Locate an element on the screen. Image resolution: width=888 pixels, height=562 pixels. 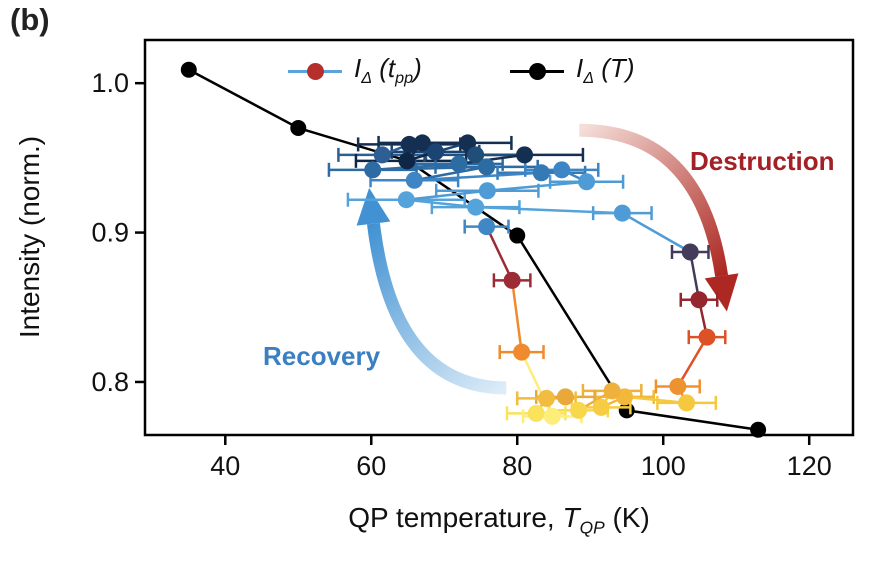
legend-item-series-tpp: IΔ (tpp) is located at coordinates (355, 70).